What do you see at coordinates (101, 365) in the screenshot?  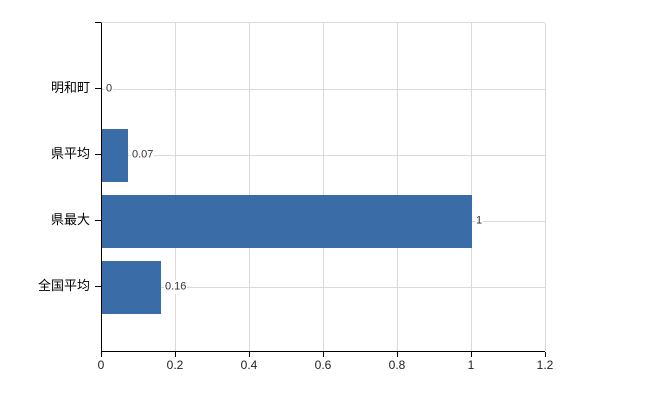 I see `x-tick-label: 0` at bounding box center [101, 365].